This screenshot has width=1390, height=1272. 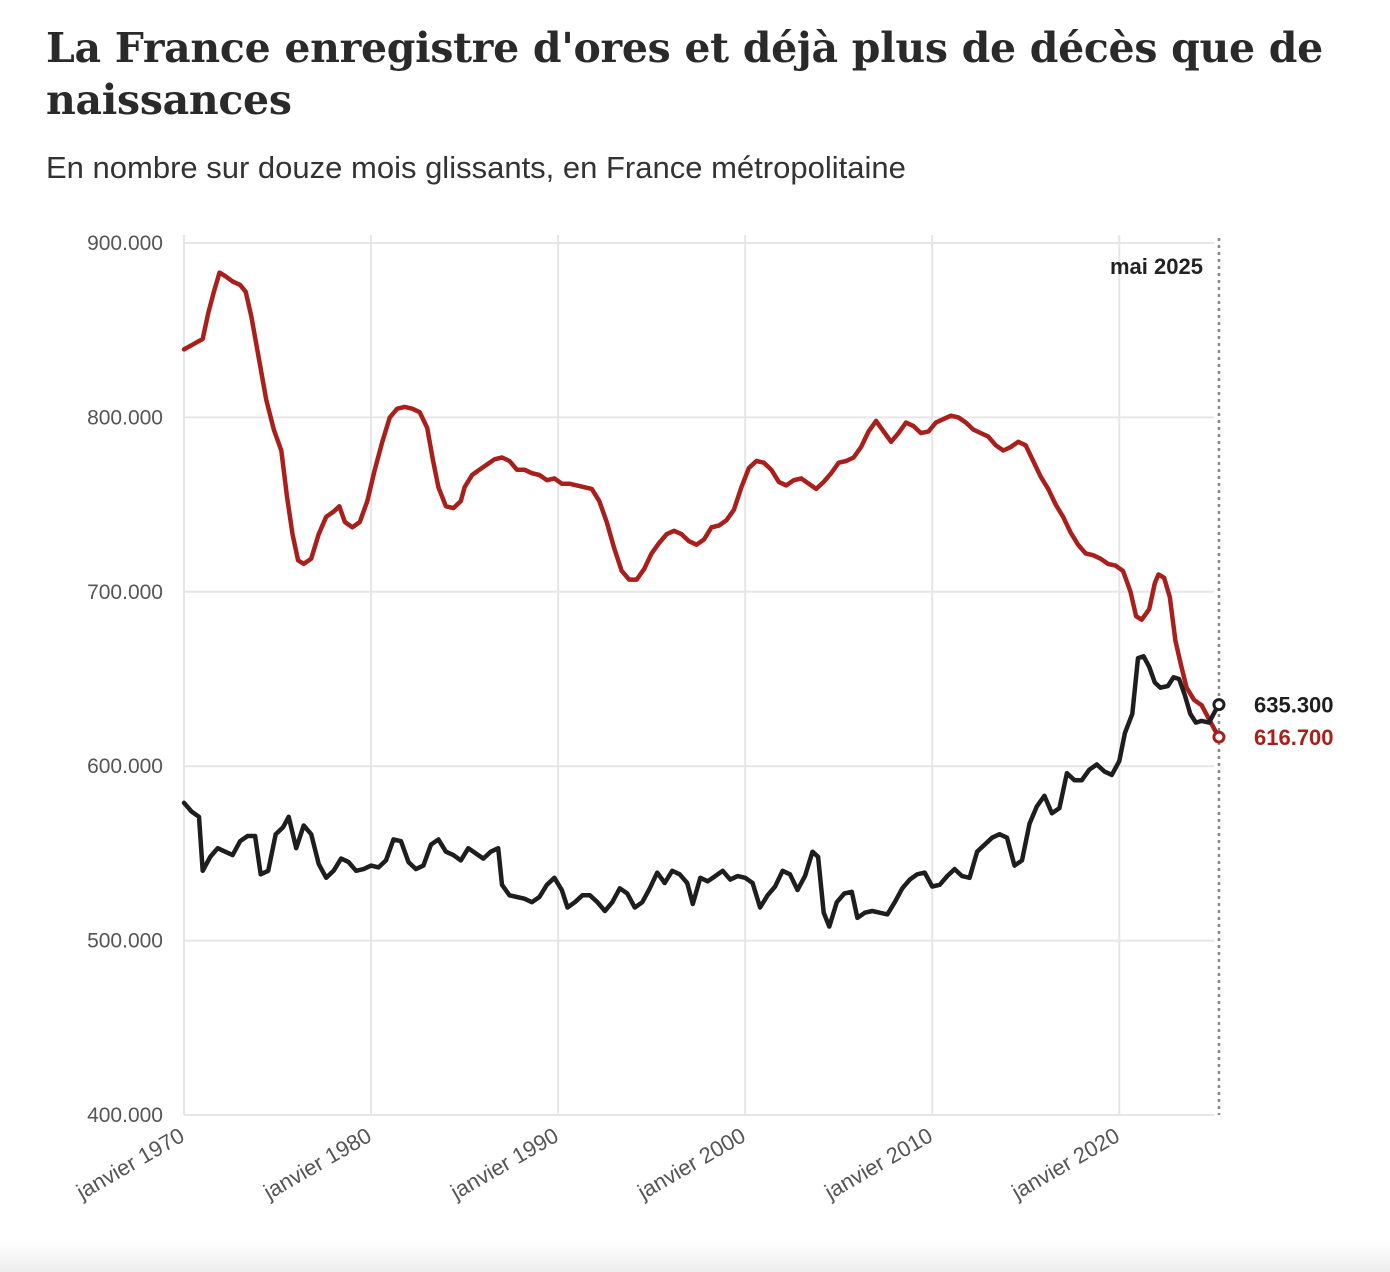 What do you see at coordinates (125, 941) in the screenshot?
I see `y-tick-label: 500.000` at bounding box center [125, 941].